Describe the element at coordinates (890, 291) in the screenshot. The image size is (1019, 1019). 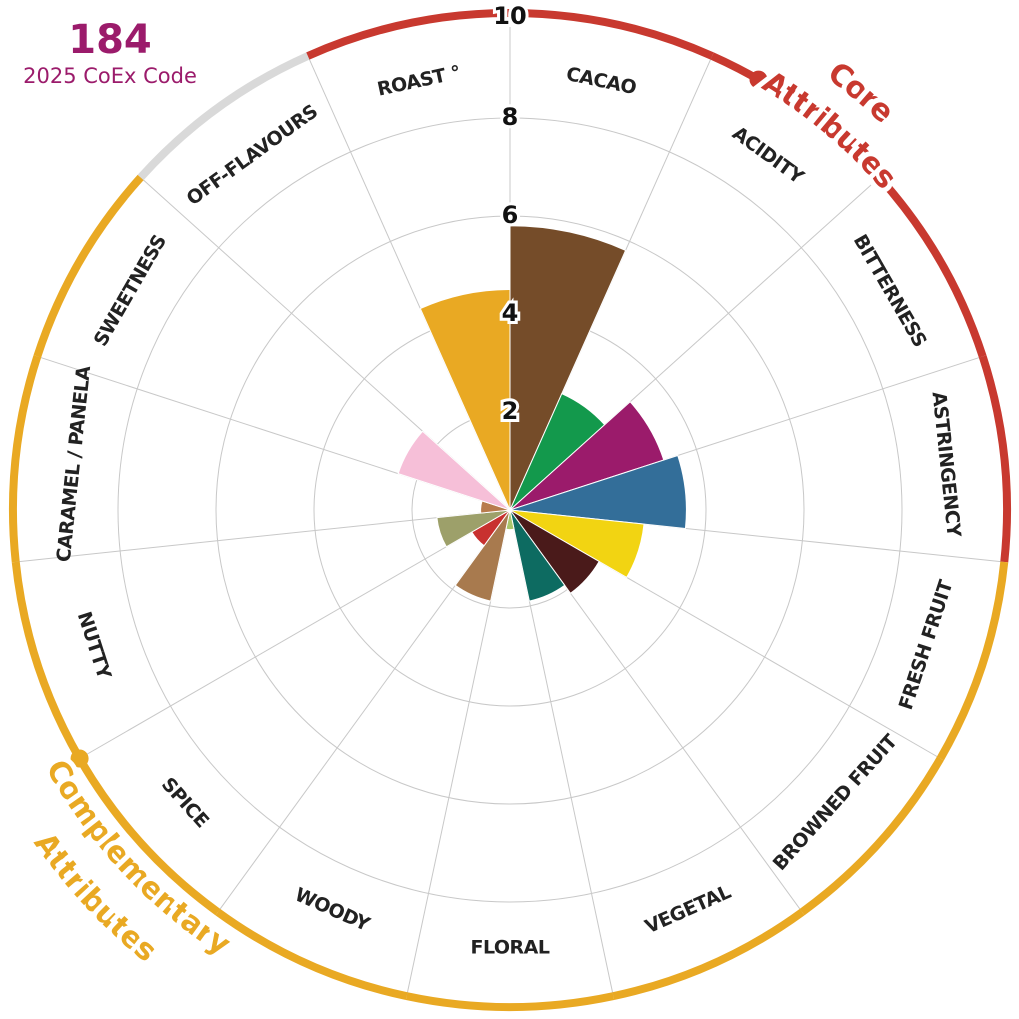
I see `category-label: BITTERNESS` at that location.